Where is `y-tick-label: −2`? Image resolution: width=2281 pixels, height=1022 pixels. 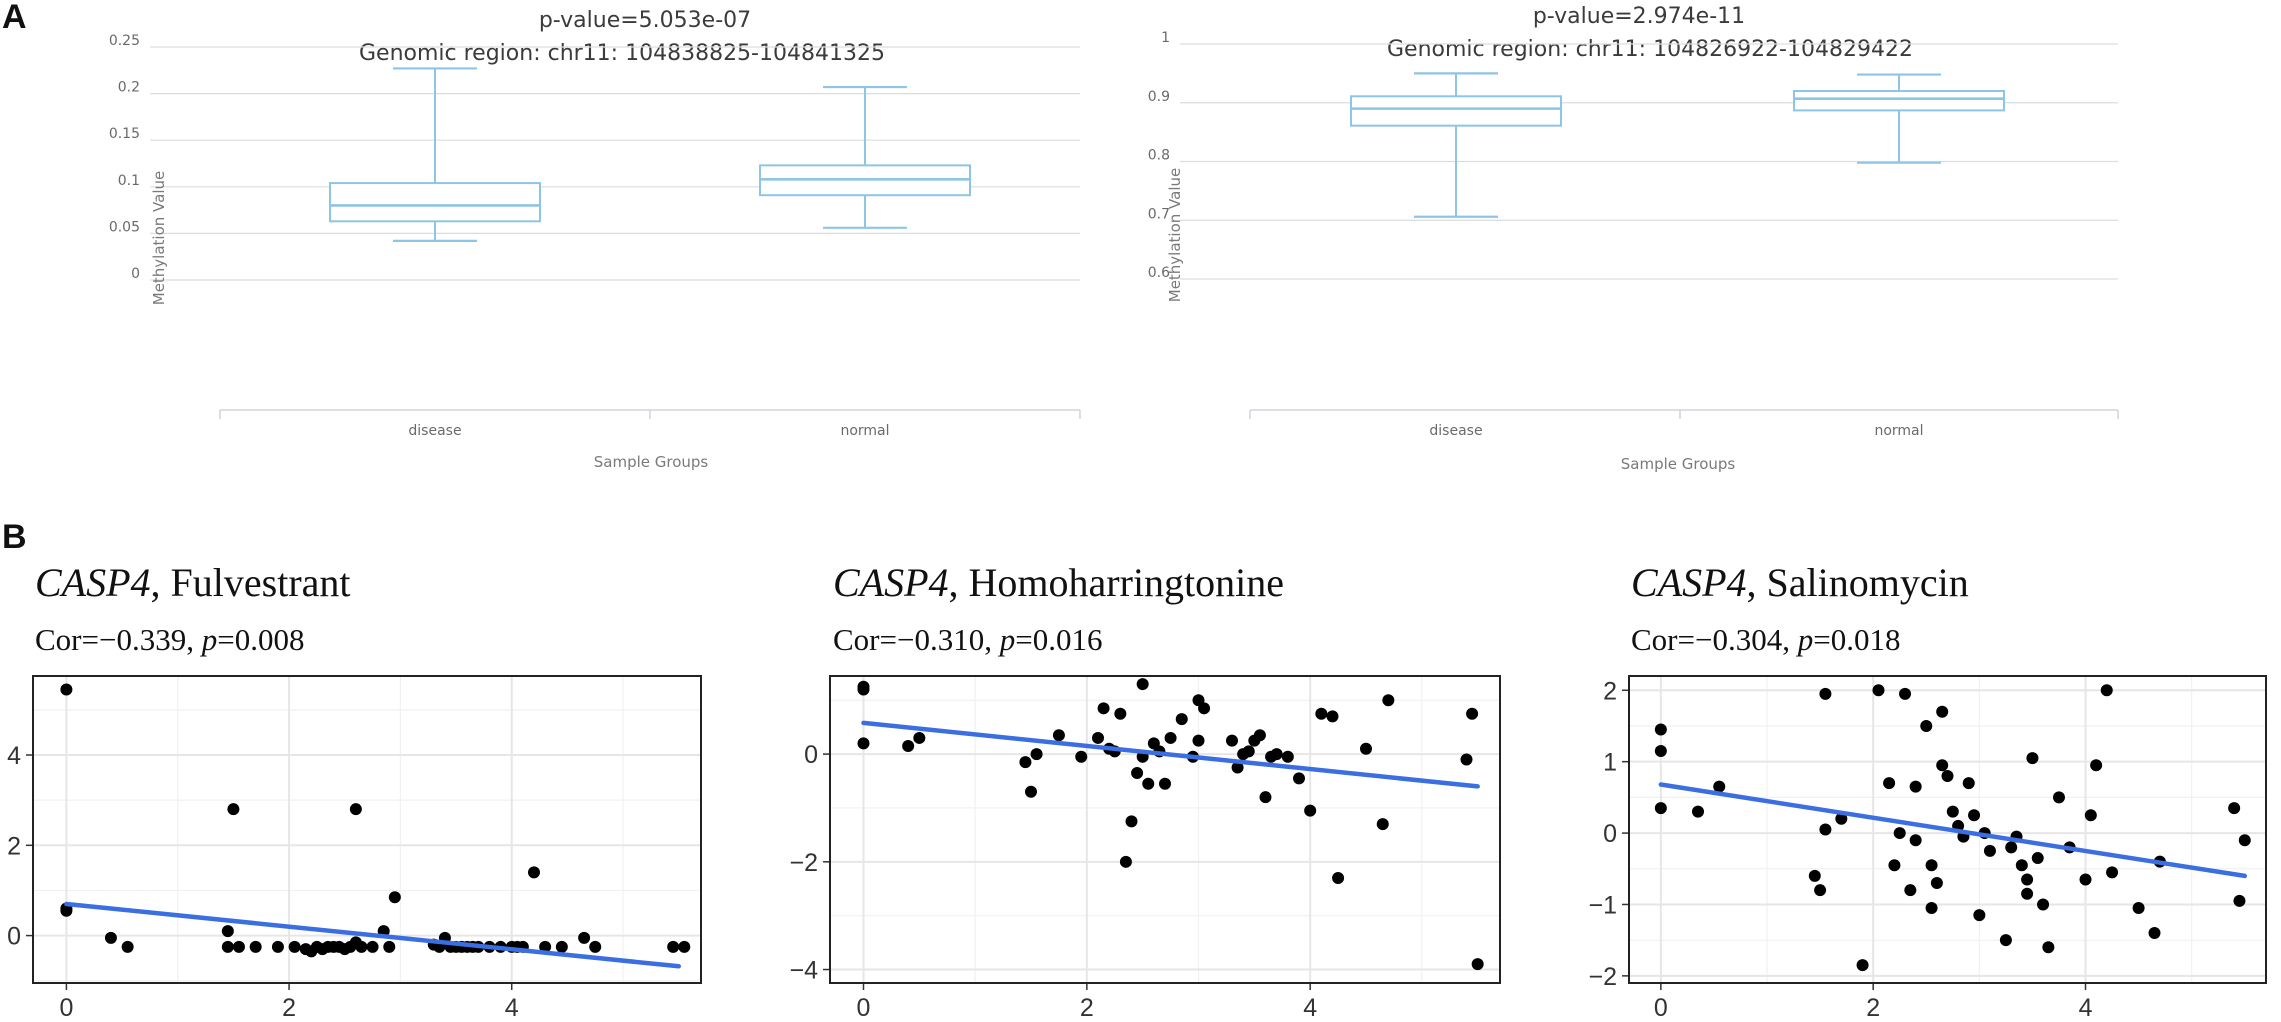
y-tick-label: −2 is located at coordinates (1602, 977).